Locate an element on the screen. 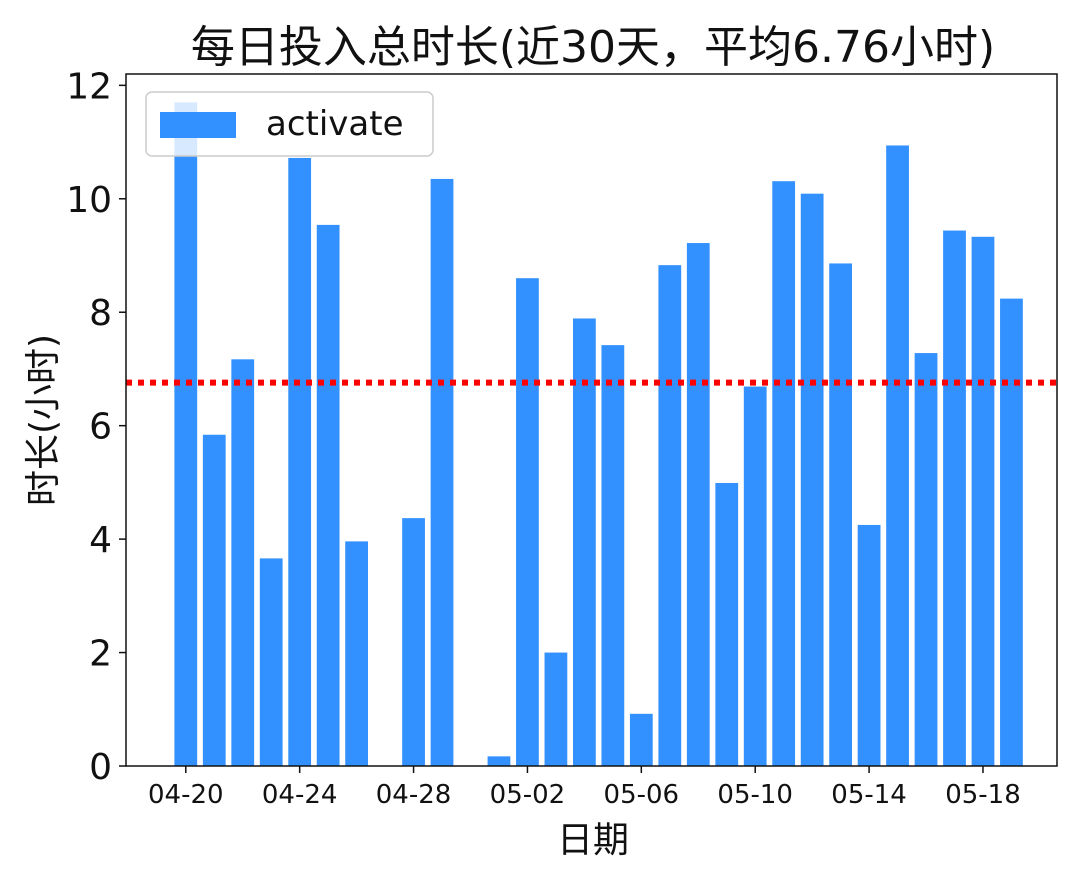 Image resolution: width=1071 pixels, height=872 pixels. y-tick-label: 6 is located at coordinates (100, 427).